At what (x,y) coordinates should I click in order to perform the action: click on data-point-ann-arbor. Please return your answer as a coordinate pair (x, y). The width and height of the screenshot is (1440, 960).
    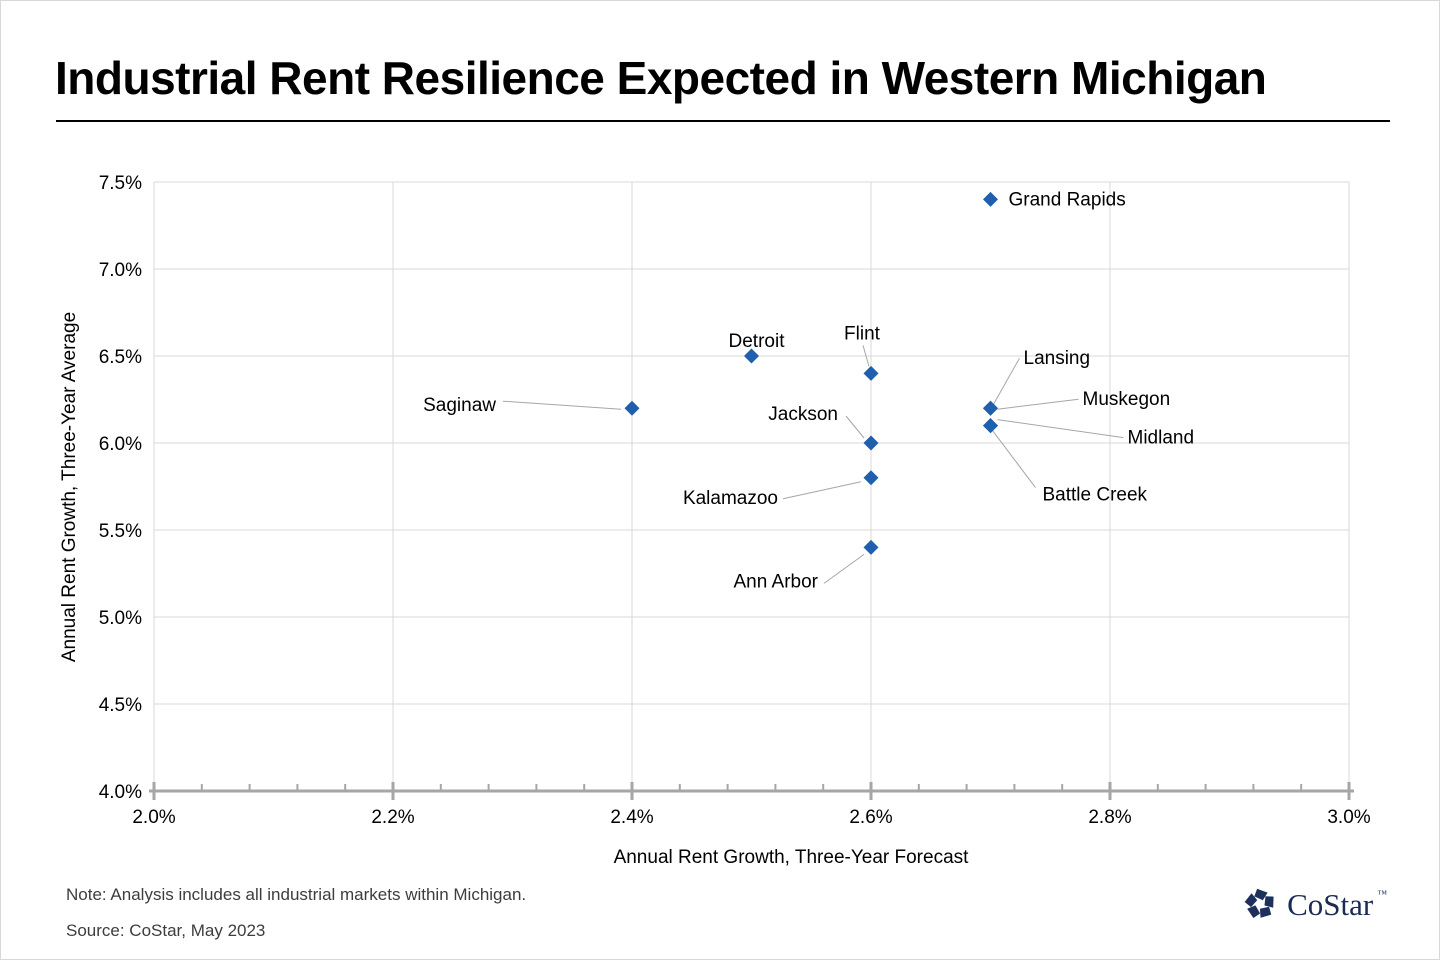
    Looking at the image, I should click on (871, 547).